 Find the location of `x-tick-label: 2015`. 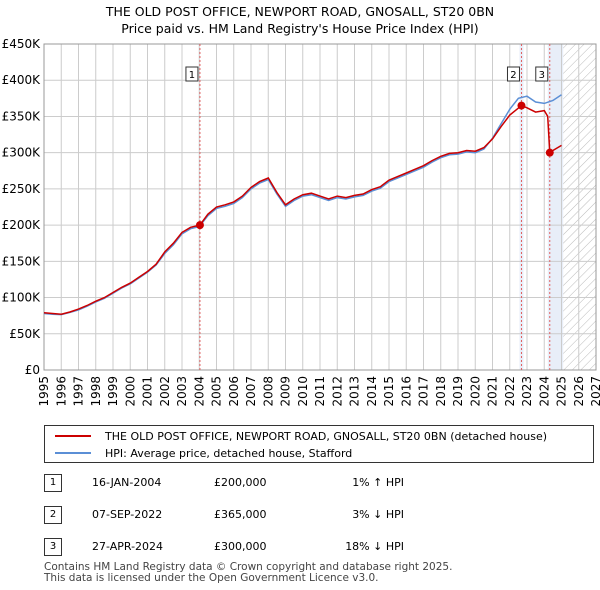

x-tick-label: 2015 is located at coordinates (389, 391).